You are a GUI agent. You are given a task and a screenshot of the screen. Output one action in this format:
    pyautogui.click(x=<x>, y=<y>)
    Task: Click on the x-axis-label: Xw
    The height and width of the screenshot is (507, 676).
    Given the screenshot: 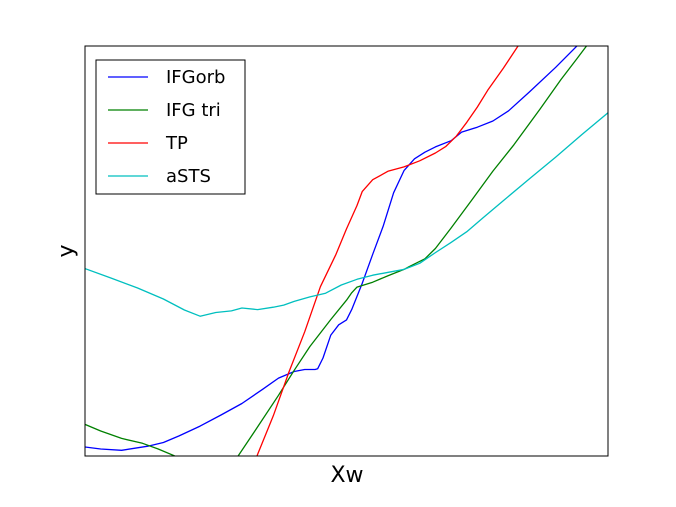 What is the action you would take?
    pyautogui.click(x=346, y=475)
    